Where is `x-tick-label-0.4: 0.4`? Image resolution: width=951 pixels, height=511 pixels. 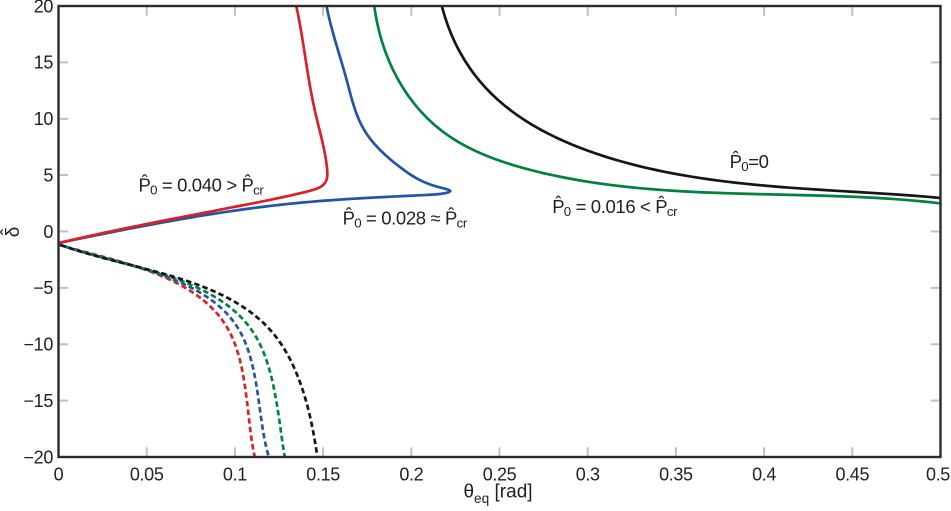
x-tick-label-0.4: 0.4 is located at coordinates (764, 474).